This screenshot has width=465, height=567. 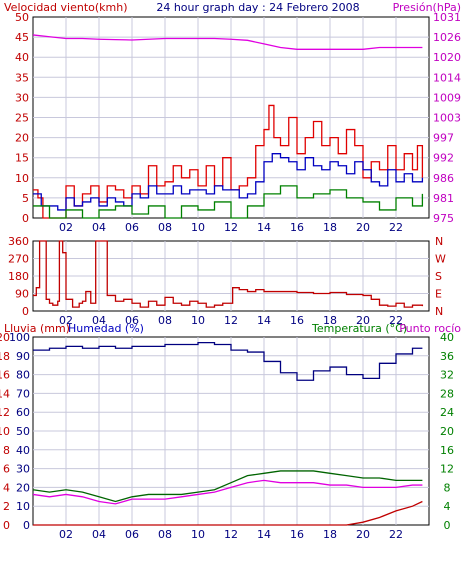 What do you see at coordinates (165, 227) in the screenshot?
I see `x-tick-label-p1: 08` at bounding box center [165, 227].